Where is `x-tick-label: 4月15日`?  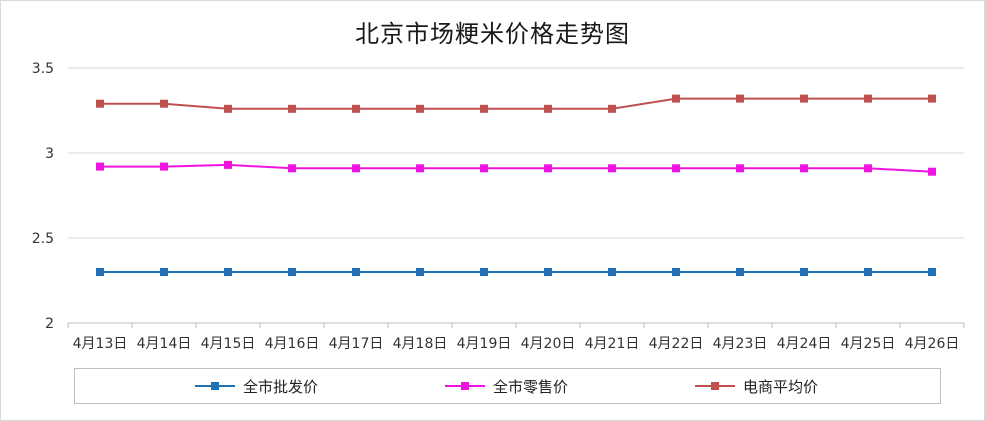 x-tick-label: 4月15日 is located at coordinates (228, 344).